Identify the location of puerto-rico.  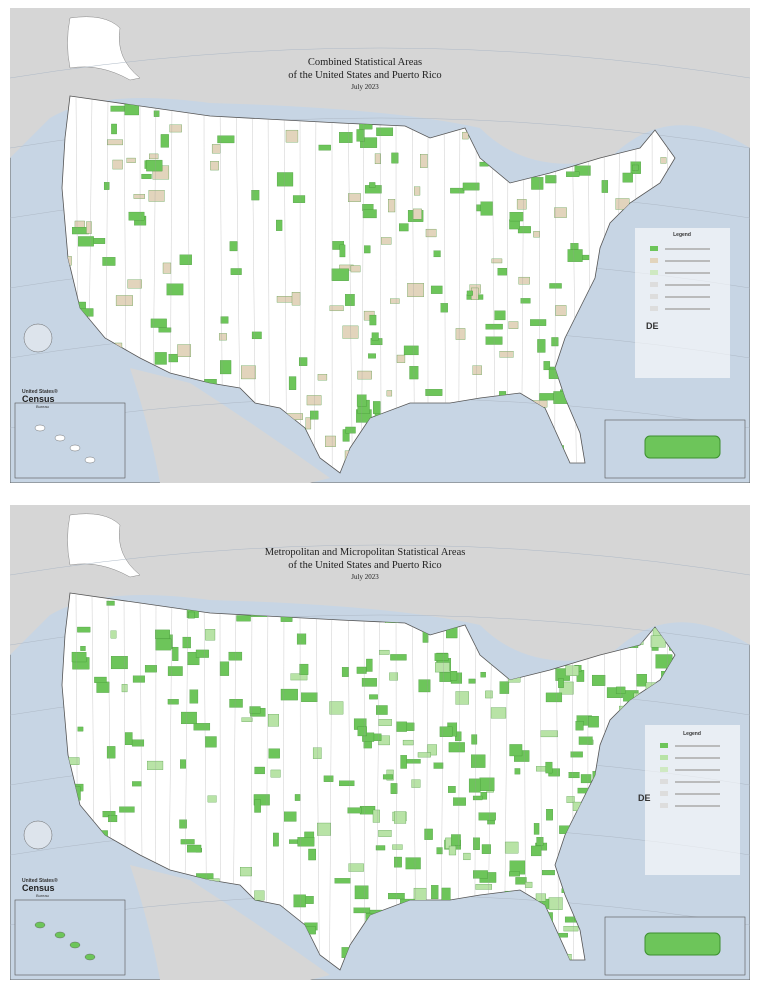
(682, 944).